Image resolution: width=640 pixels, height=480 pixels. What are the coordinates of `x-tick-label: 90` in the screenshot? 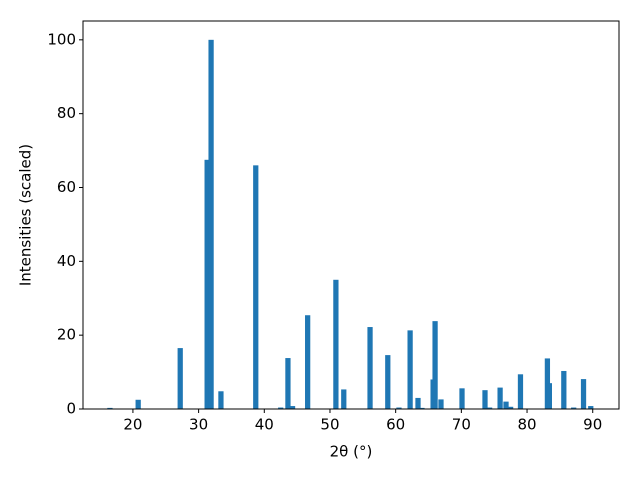 It's located at (592, 425).